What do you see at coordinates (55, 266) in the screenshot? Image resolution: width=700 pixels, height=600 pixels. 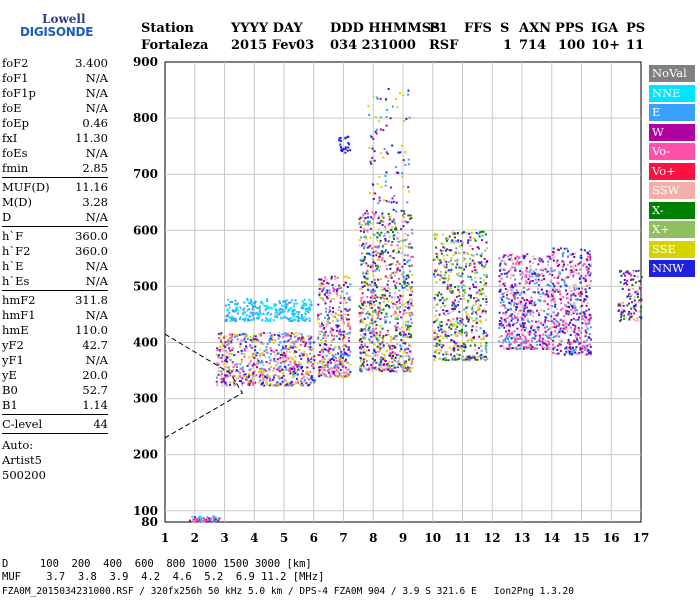 I see `param-row-he: h`E N/A` at bounding box center [55, 266].